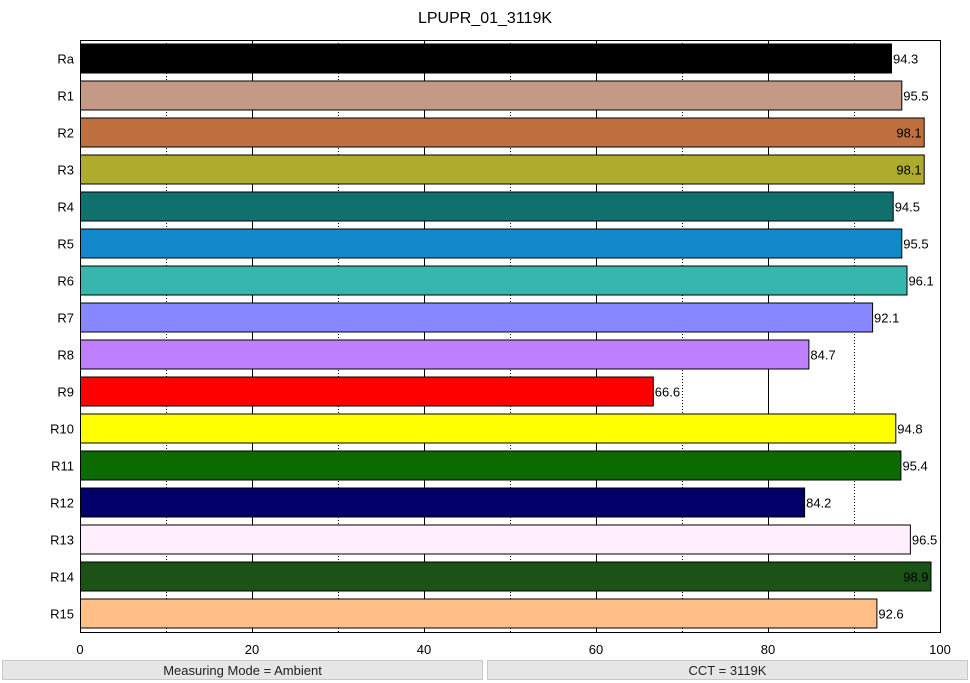  What do you see at coordinates (65, 59) in the screenshot?
I see `category-label-ra: Ra` at bounding box center [65, 59].